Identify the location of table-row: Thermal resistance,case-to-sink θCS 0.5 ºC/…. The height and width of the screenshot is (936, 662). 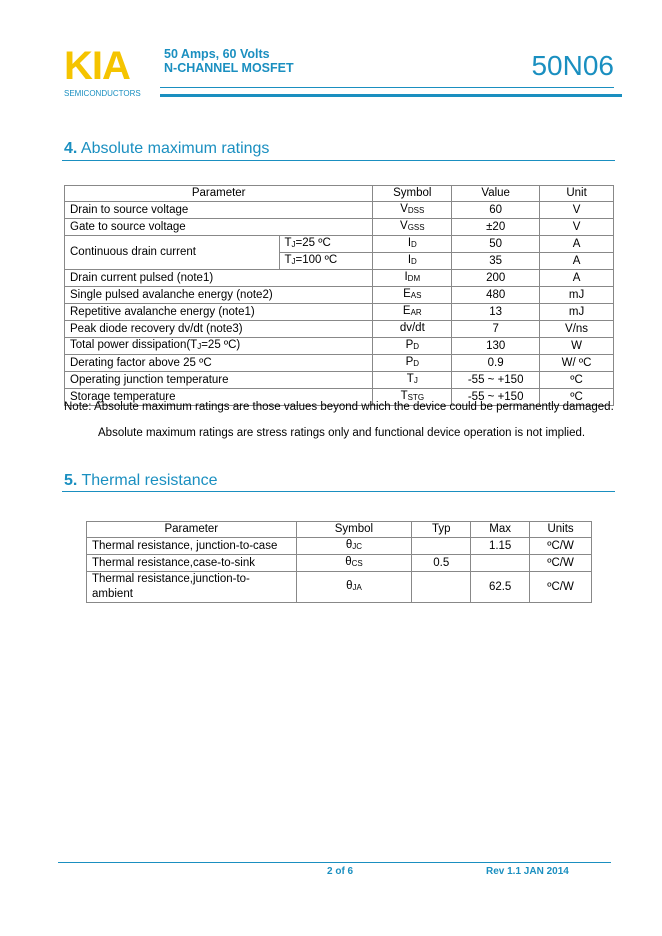
(339, 563).